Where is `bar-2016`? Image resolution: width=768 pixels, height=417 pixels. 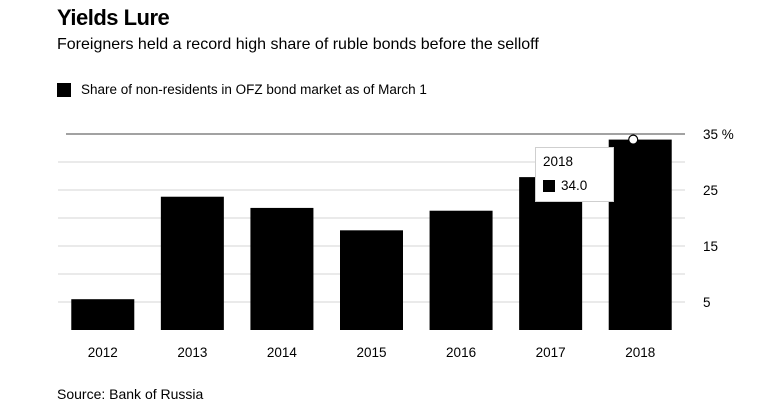 bar-2016 is located at coordinates (461, 270).